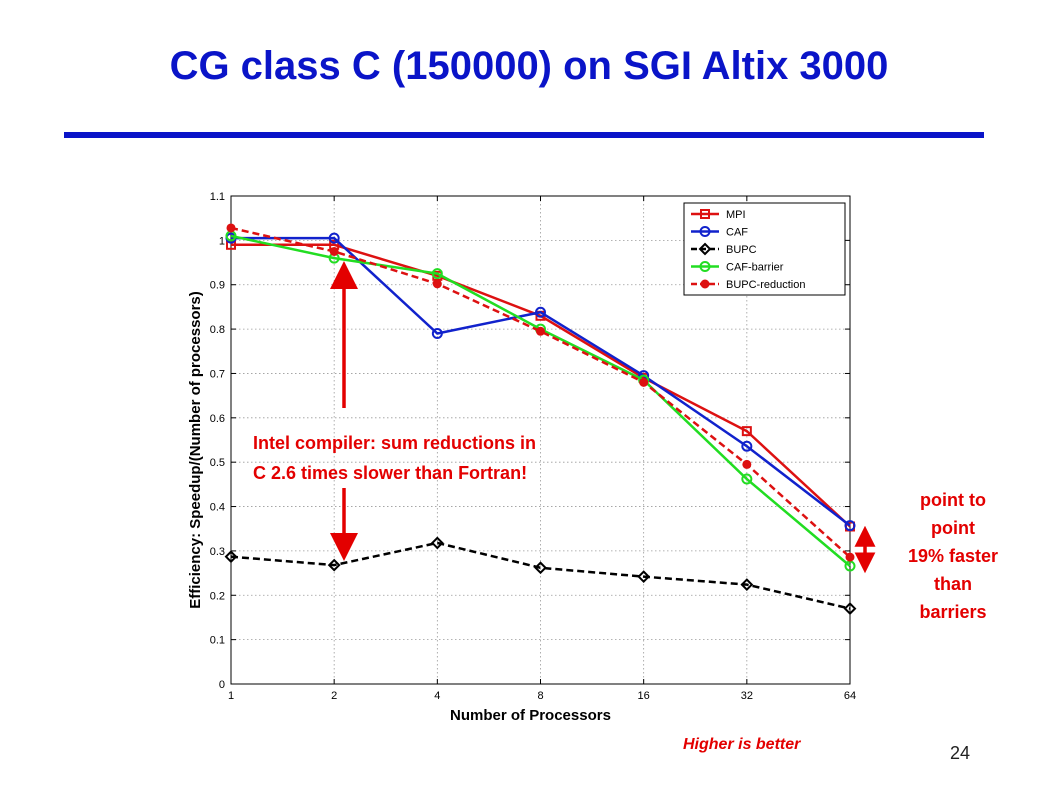 The height and width of the screenshot is (793, 1058). I want to click on point-to-point-annotation: point to point 19% faster than barriers, so click(953, 556).